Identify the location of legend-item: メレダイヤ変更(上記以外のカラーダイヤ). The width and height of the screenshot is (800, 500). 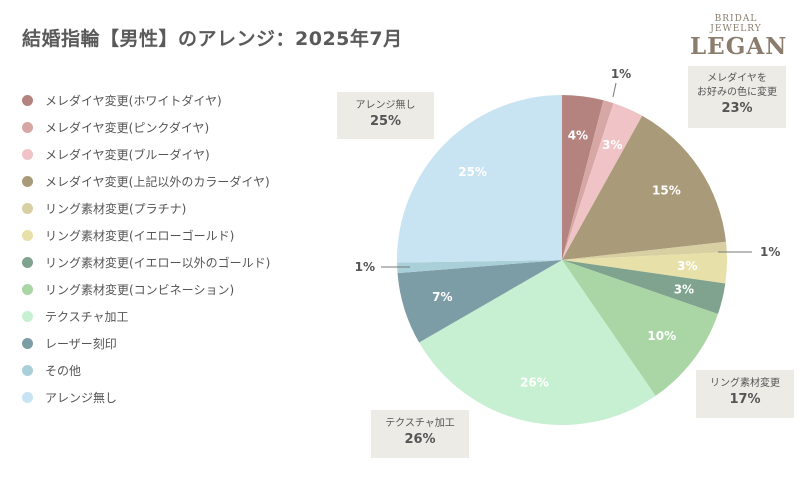
(146, 181).